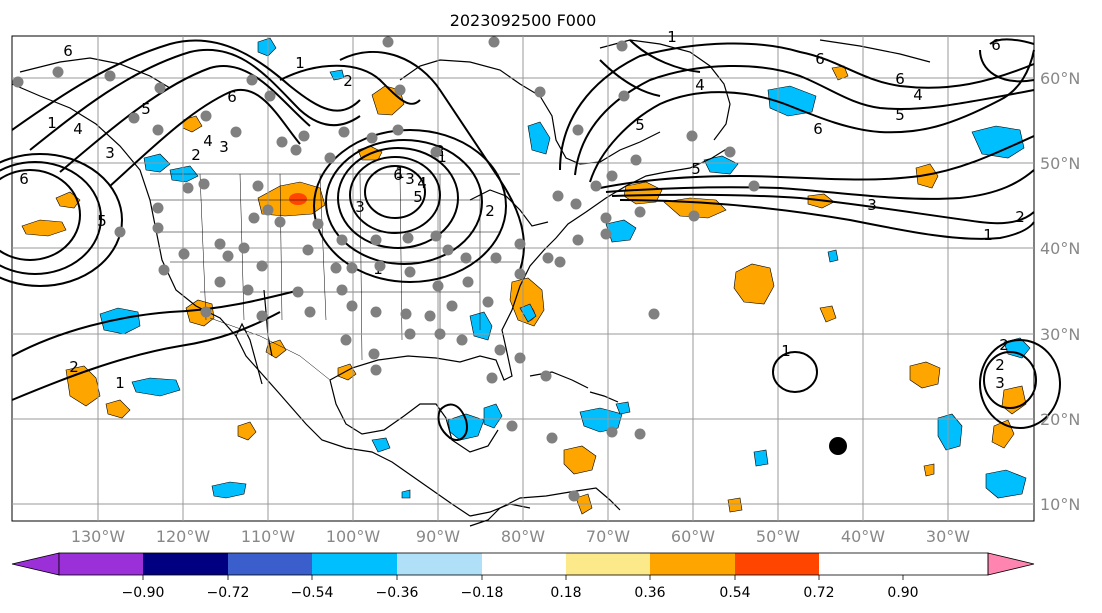  I want to click on longitude-label: 60°W, so click(693, 536).